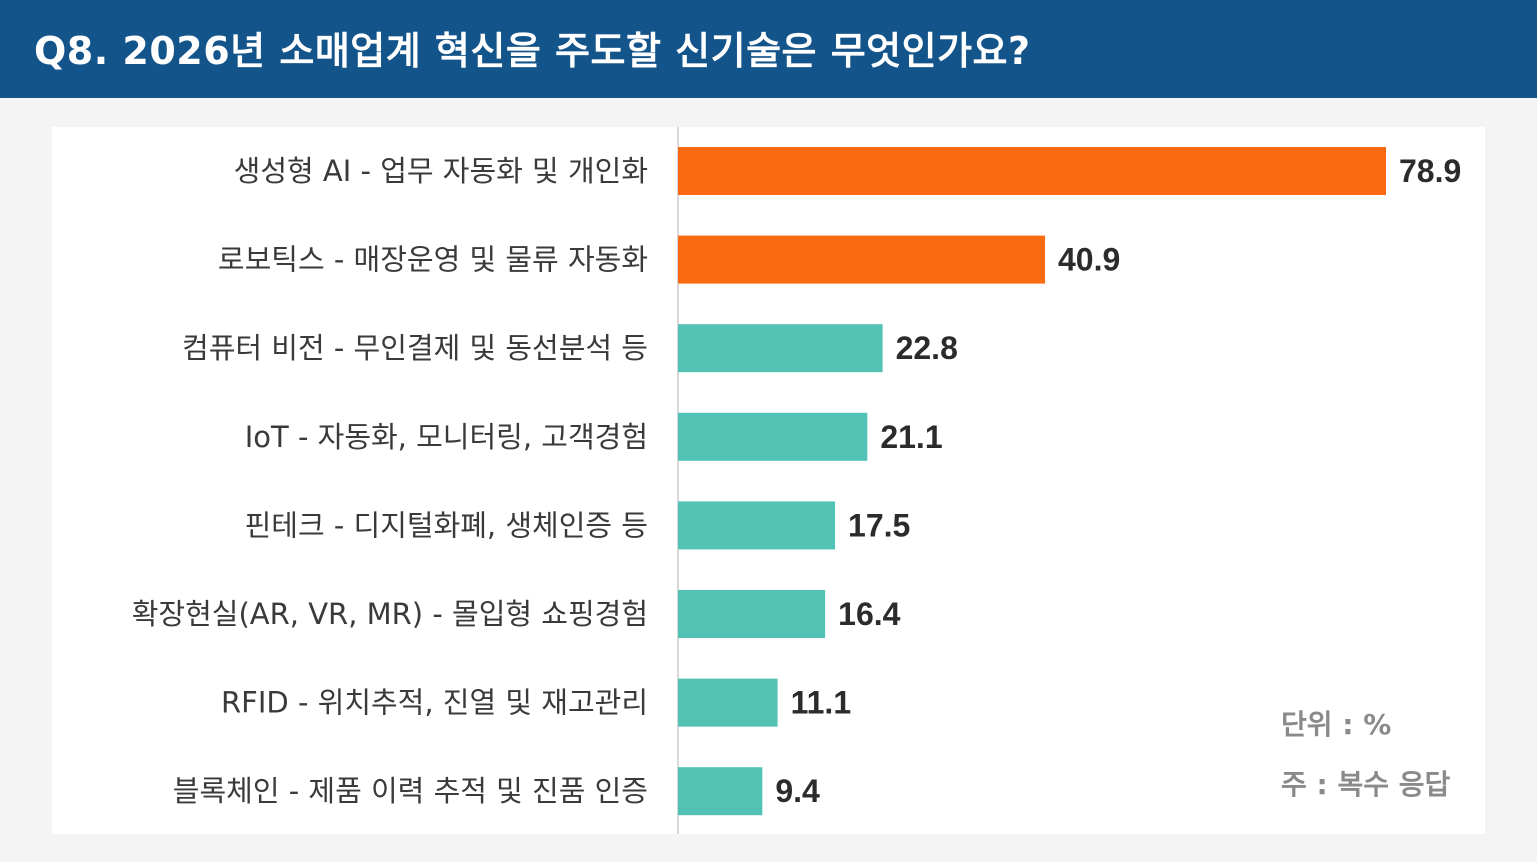 The image size is (1537, 862). What do you see at coordinates (441, 171) in the screenshot?
I see `category-label-1: 생성형 AI - 업무 자동화 및 개인화` at bounding box center [441, 171].